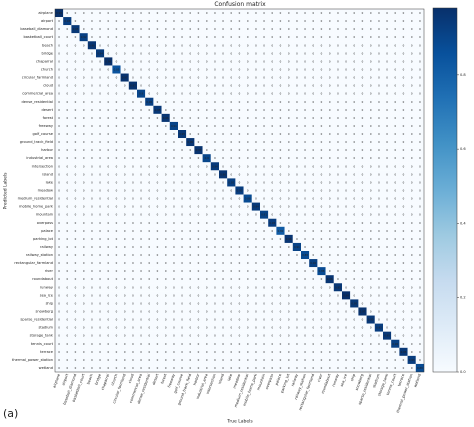  What do you see at coordinates (32, 360) in the screenshot?
I see `y-tick-label: thermal_power_station` at bounding box center [32, 360].